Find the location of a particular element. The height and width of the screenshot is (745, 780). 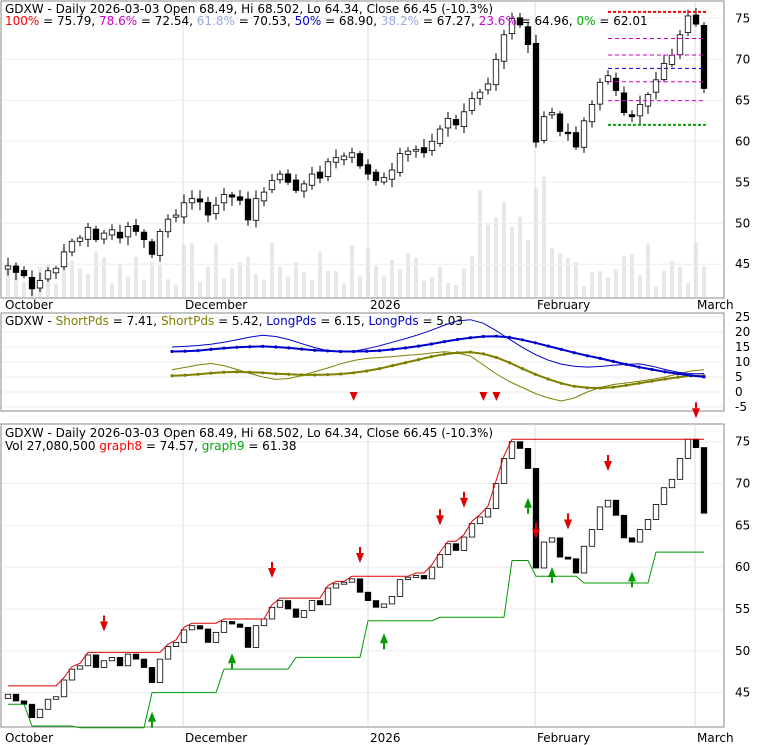

x-label-february: February is located at coordinates (563, 305).